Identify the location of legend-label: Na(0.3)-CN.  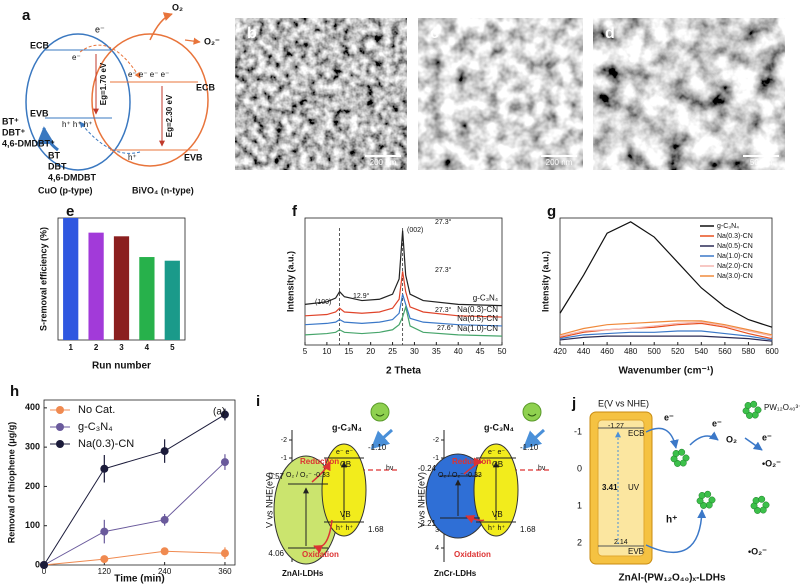
(477, 309).